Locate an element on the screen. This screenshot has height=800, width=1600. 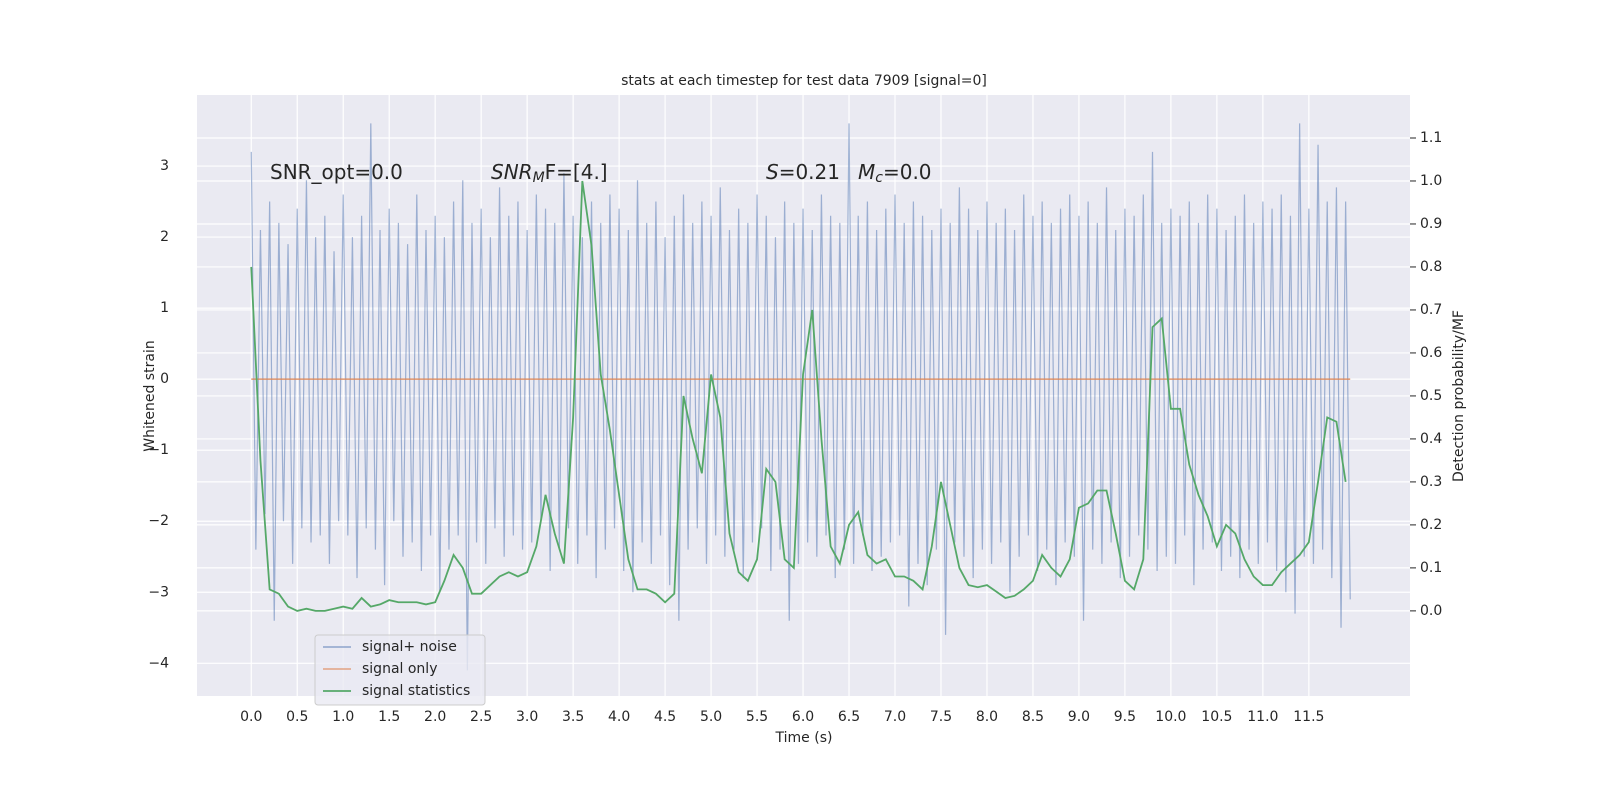
y-tick-label: 3 is located at coordinates (164, 166).